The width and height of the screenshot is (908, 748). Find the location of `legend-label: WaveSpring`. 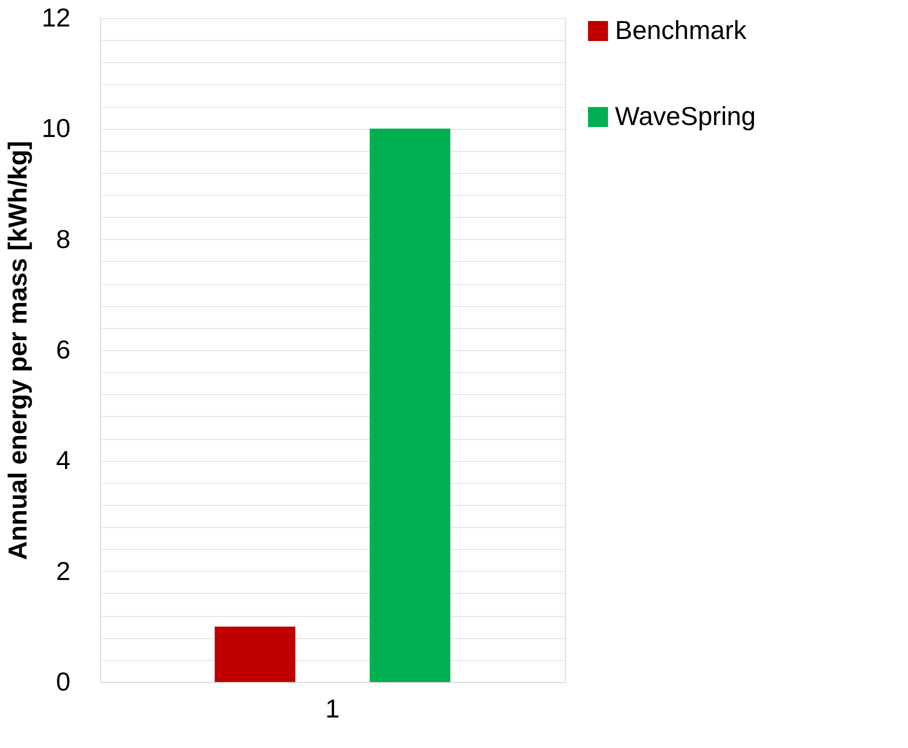

legend-label: WaveSpring is located at coordinates (685, 116).